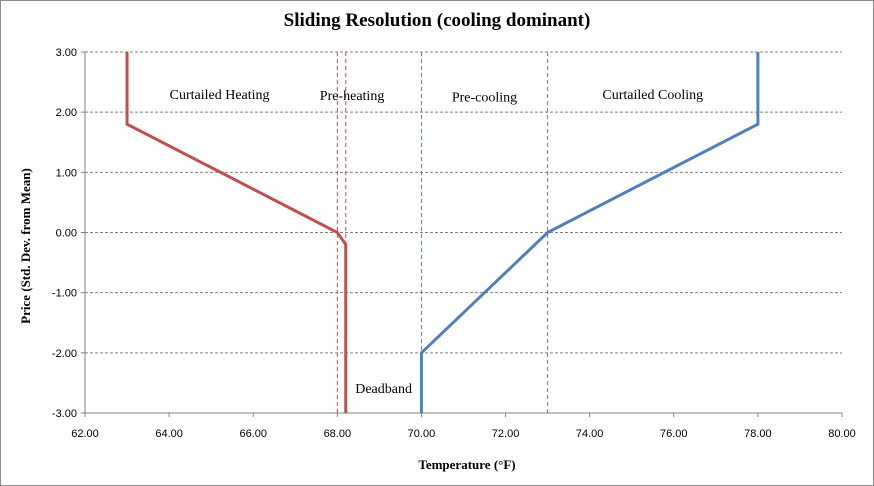  Describe the element at coordinates (253, 434) in the screenshot. I see `x-tick-label: 66.00` at that location.